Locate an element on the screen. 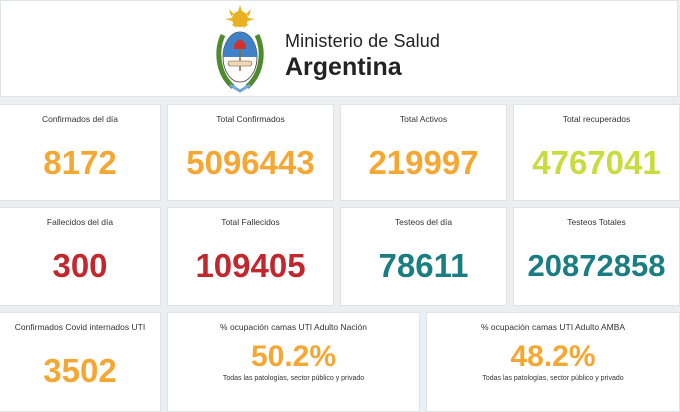  stat-label: Total Fallecidos is located at coordinates (250, 222).